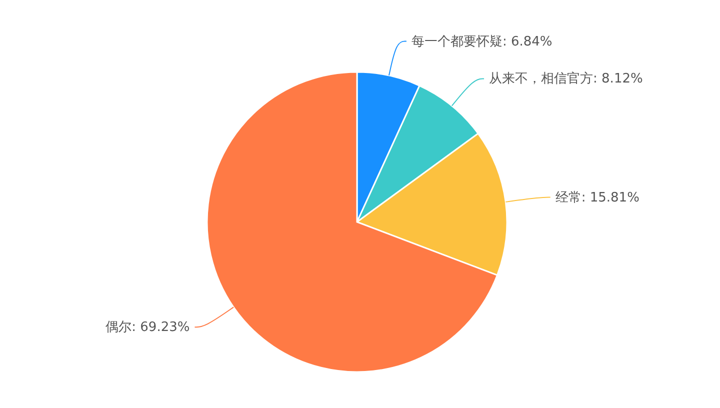  Describe the element at coordinates (597, 198) in the screenshot. I see `slice-label: 经常: 15.81%` at that location.